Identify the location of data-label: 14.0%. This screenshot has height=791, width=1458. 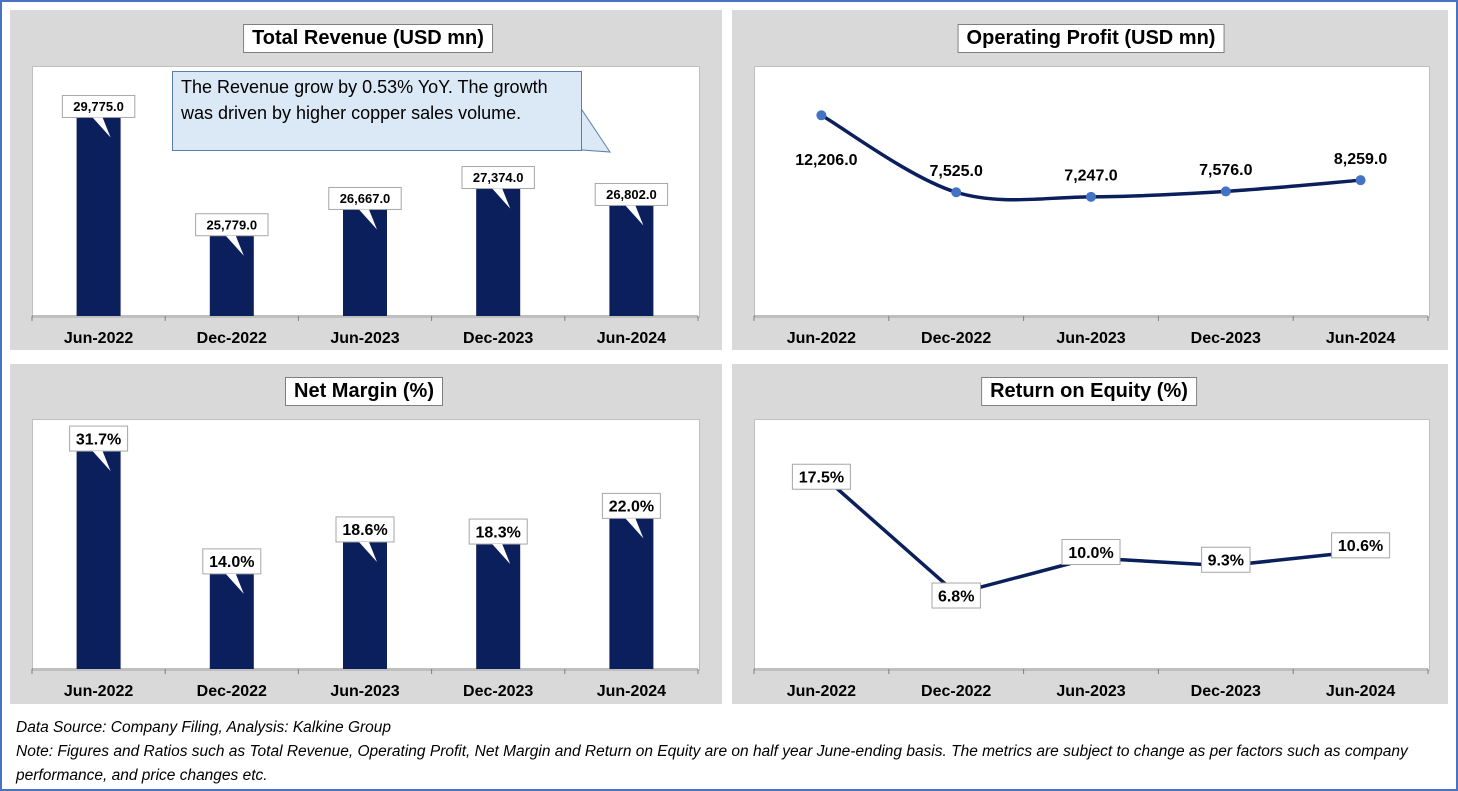
(232, 571).